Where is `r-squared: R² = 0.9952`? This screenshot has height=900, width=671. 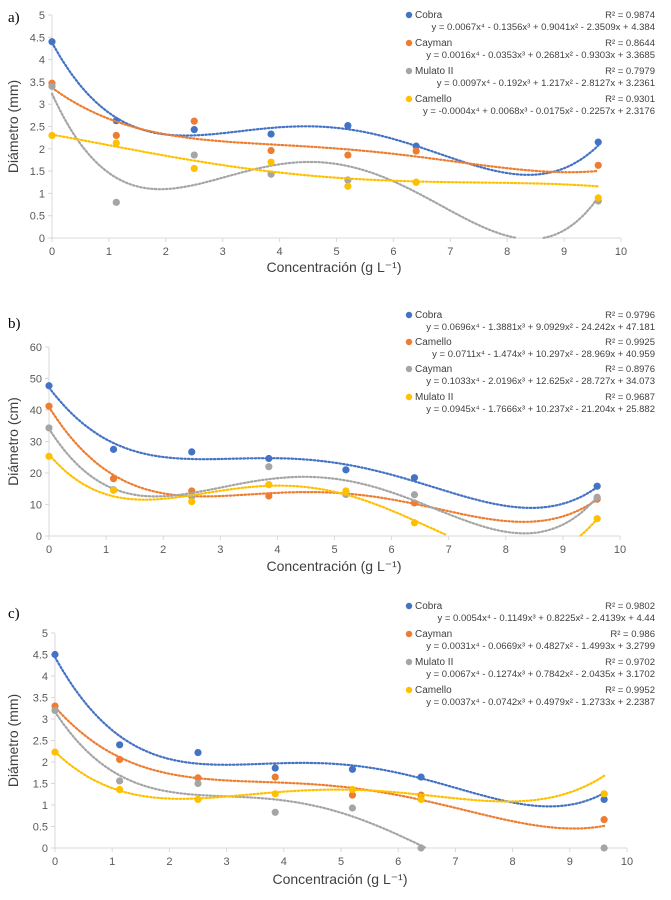
r-squared: R² = 0.9952 is located at coordinates (630, 690).